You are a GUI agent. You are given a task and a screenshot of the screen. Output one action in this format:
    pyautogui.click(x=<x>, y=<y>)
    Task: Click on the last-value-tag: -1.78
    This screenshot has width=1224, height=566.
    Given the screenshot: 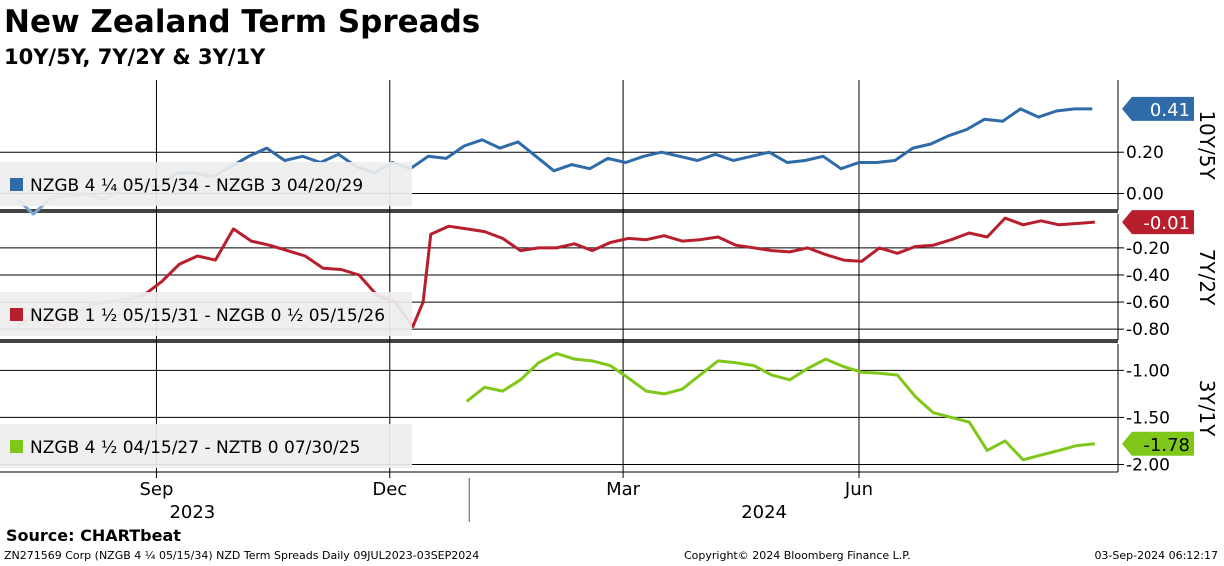 What is the action you would take?
    pyautogui.click(x=1158, y=443)
    